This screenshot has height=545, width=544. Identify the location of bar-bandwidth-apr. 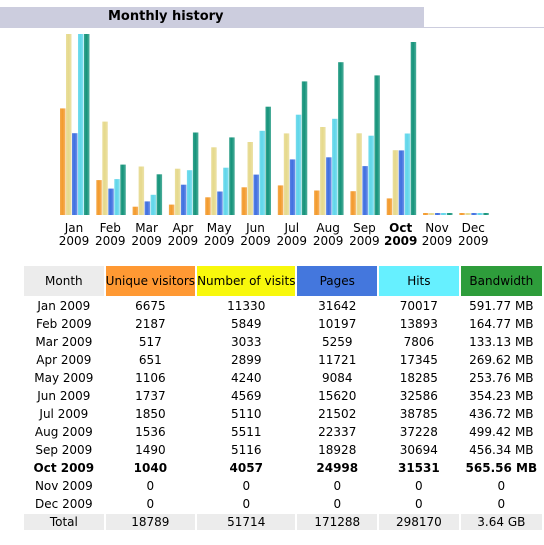
(195, 173).